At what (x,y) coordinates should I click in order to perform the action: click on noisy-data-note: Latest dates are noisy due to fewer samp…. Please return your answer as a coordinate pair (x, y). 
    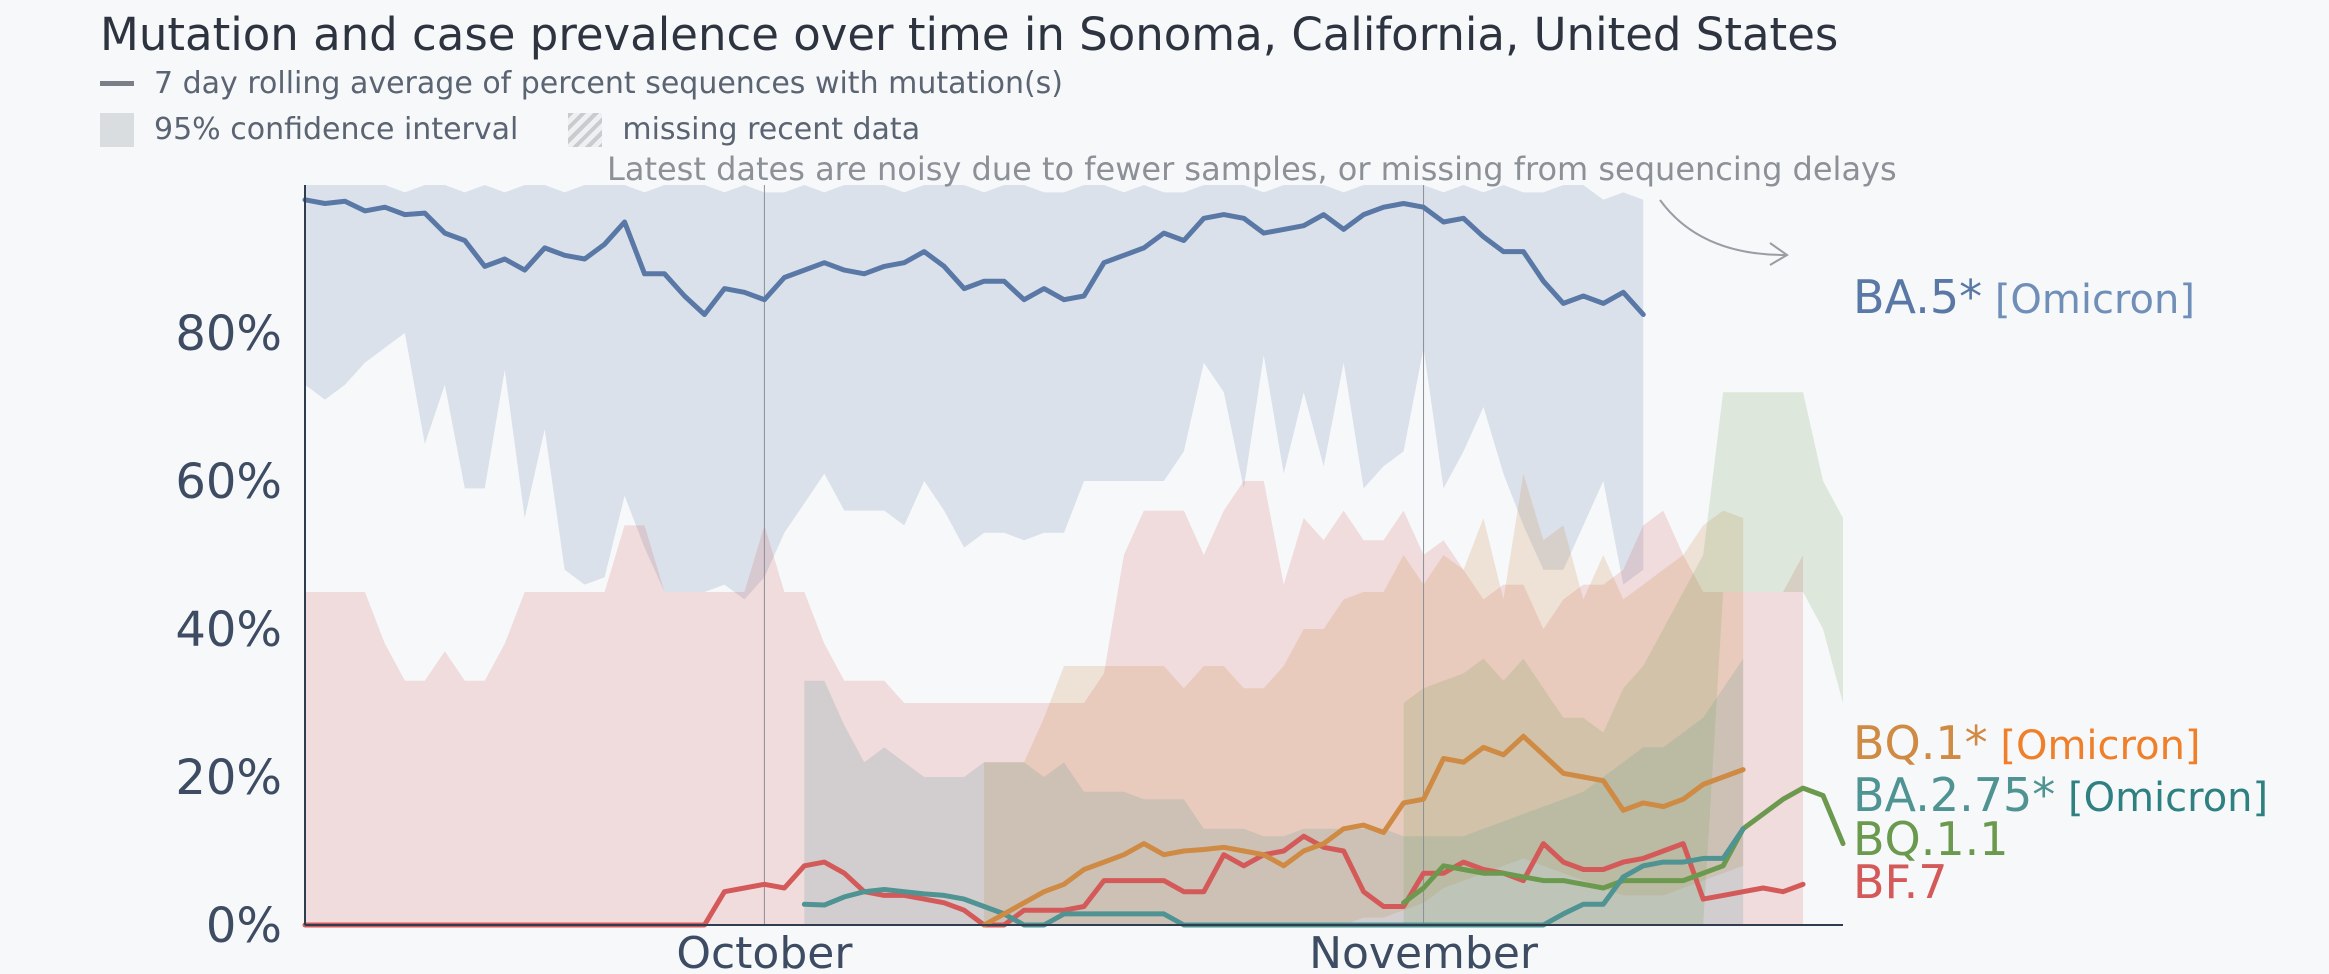
    Looking at the image, I should click on (1252, 169).